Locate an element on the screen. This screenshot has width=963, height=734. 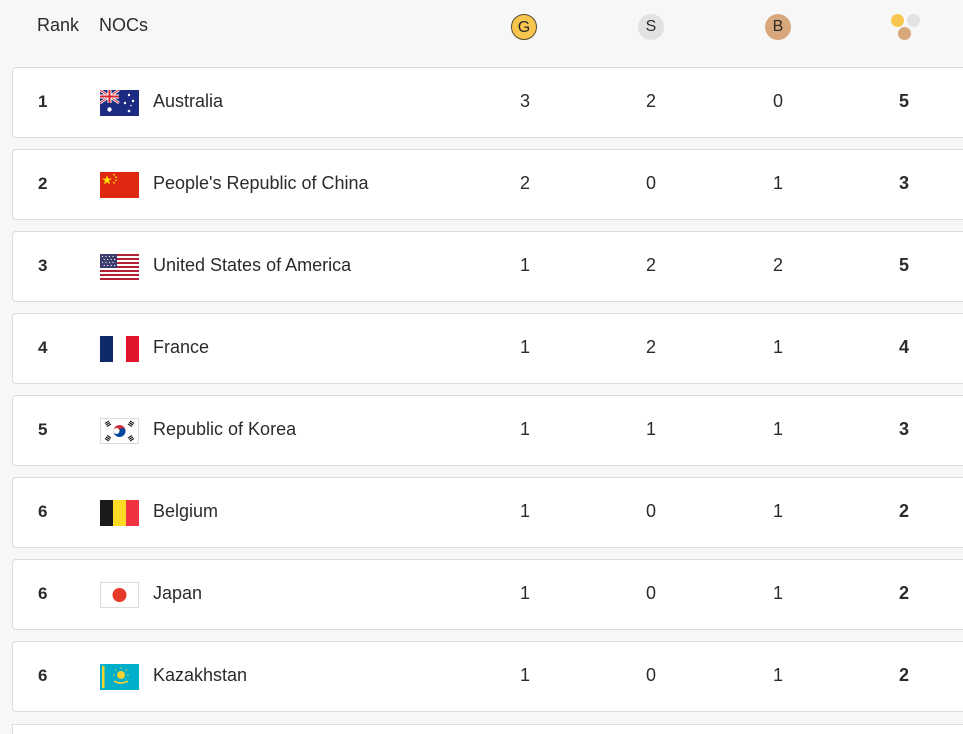
table-row: 6 Kazakhstan 1 0 1 2 is located at coordinates (487, 676).